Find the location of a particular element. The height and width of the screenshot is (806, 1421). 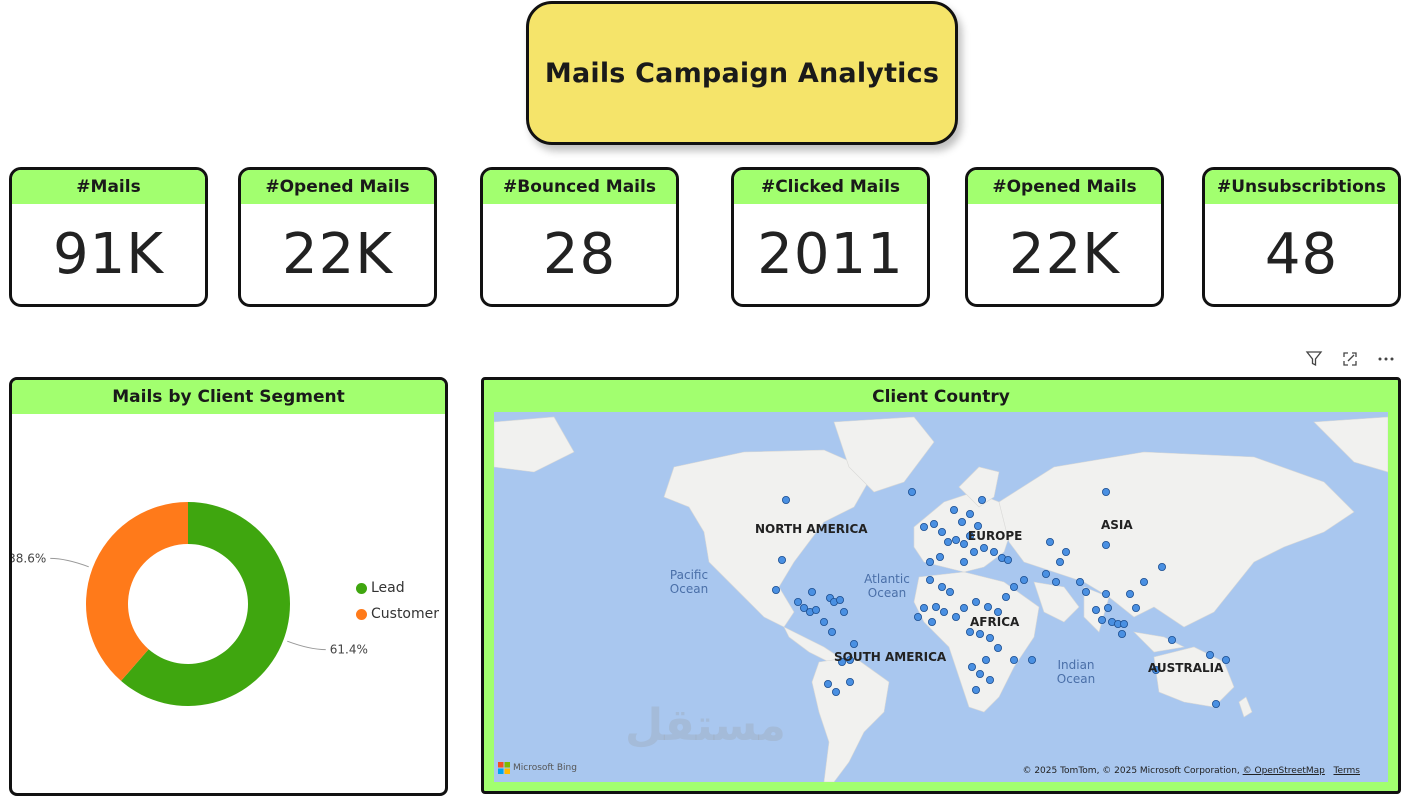

legend-item-lead: Lead is located at coordinates (397, 588).